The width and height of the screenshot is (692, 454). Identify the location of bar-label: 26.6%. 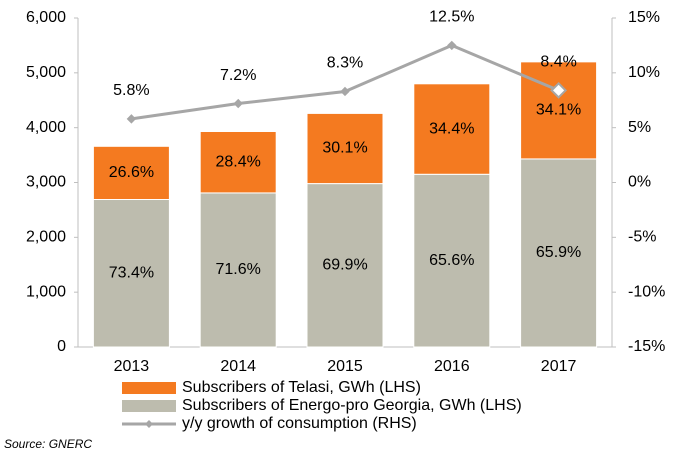
(131, 172).